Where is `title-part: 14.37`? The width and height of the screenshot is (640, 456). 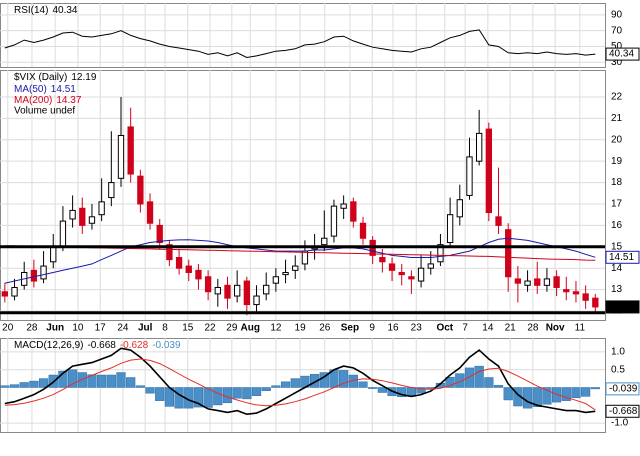 title-part: 14.37 is located at coordinates (68, 100).